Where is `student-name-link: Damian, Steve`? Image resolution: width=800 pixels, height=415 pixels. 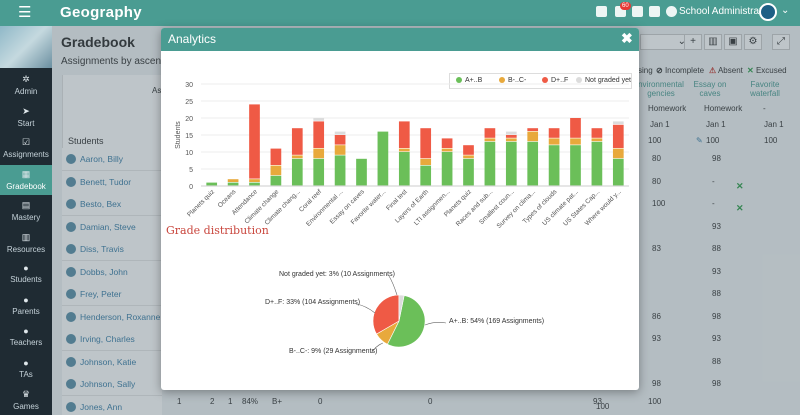 student-name-link: Damian, Steve is located at coordinates (108, 226).